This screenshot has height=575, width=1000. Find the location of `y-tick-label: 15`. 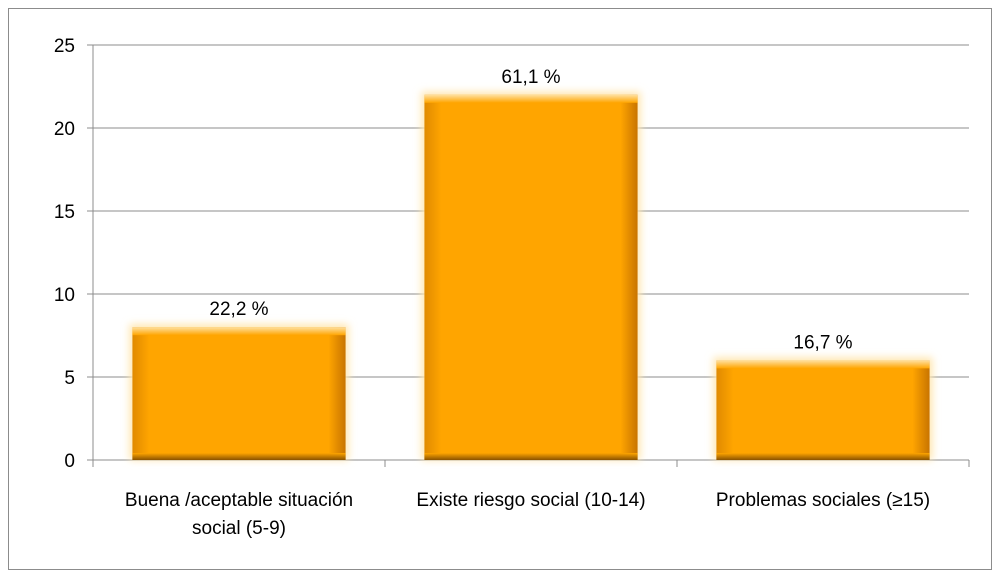

y-tick-label: 15 is located at coordinates (64, 212).